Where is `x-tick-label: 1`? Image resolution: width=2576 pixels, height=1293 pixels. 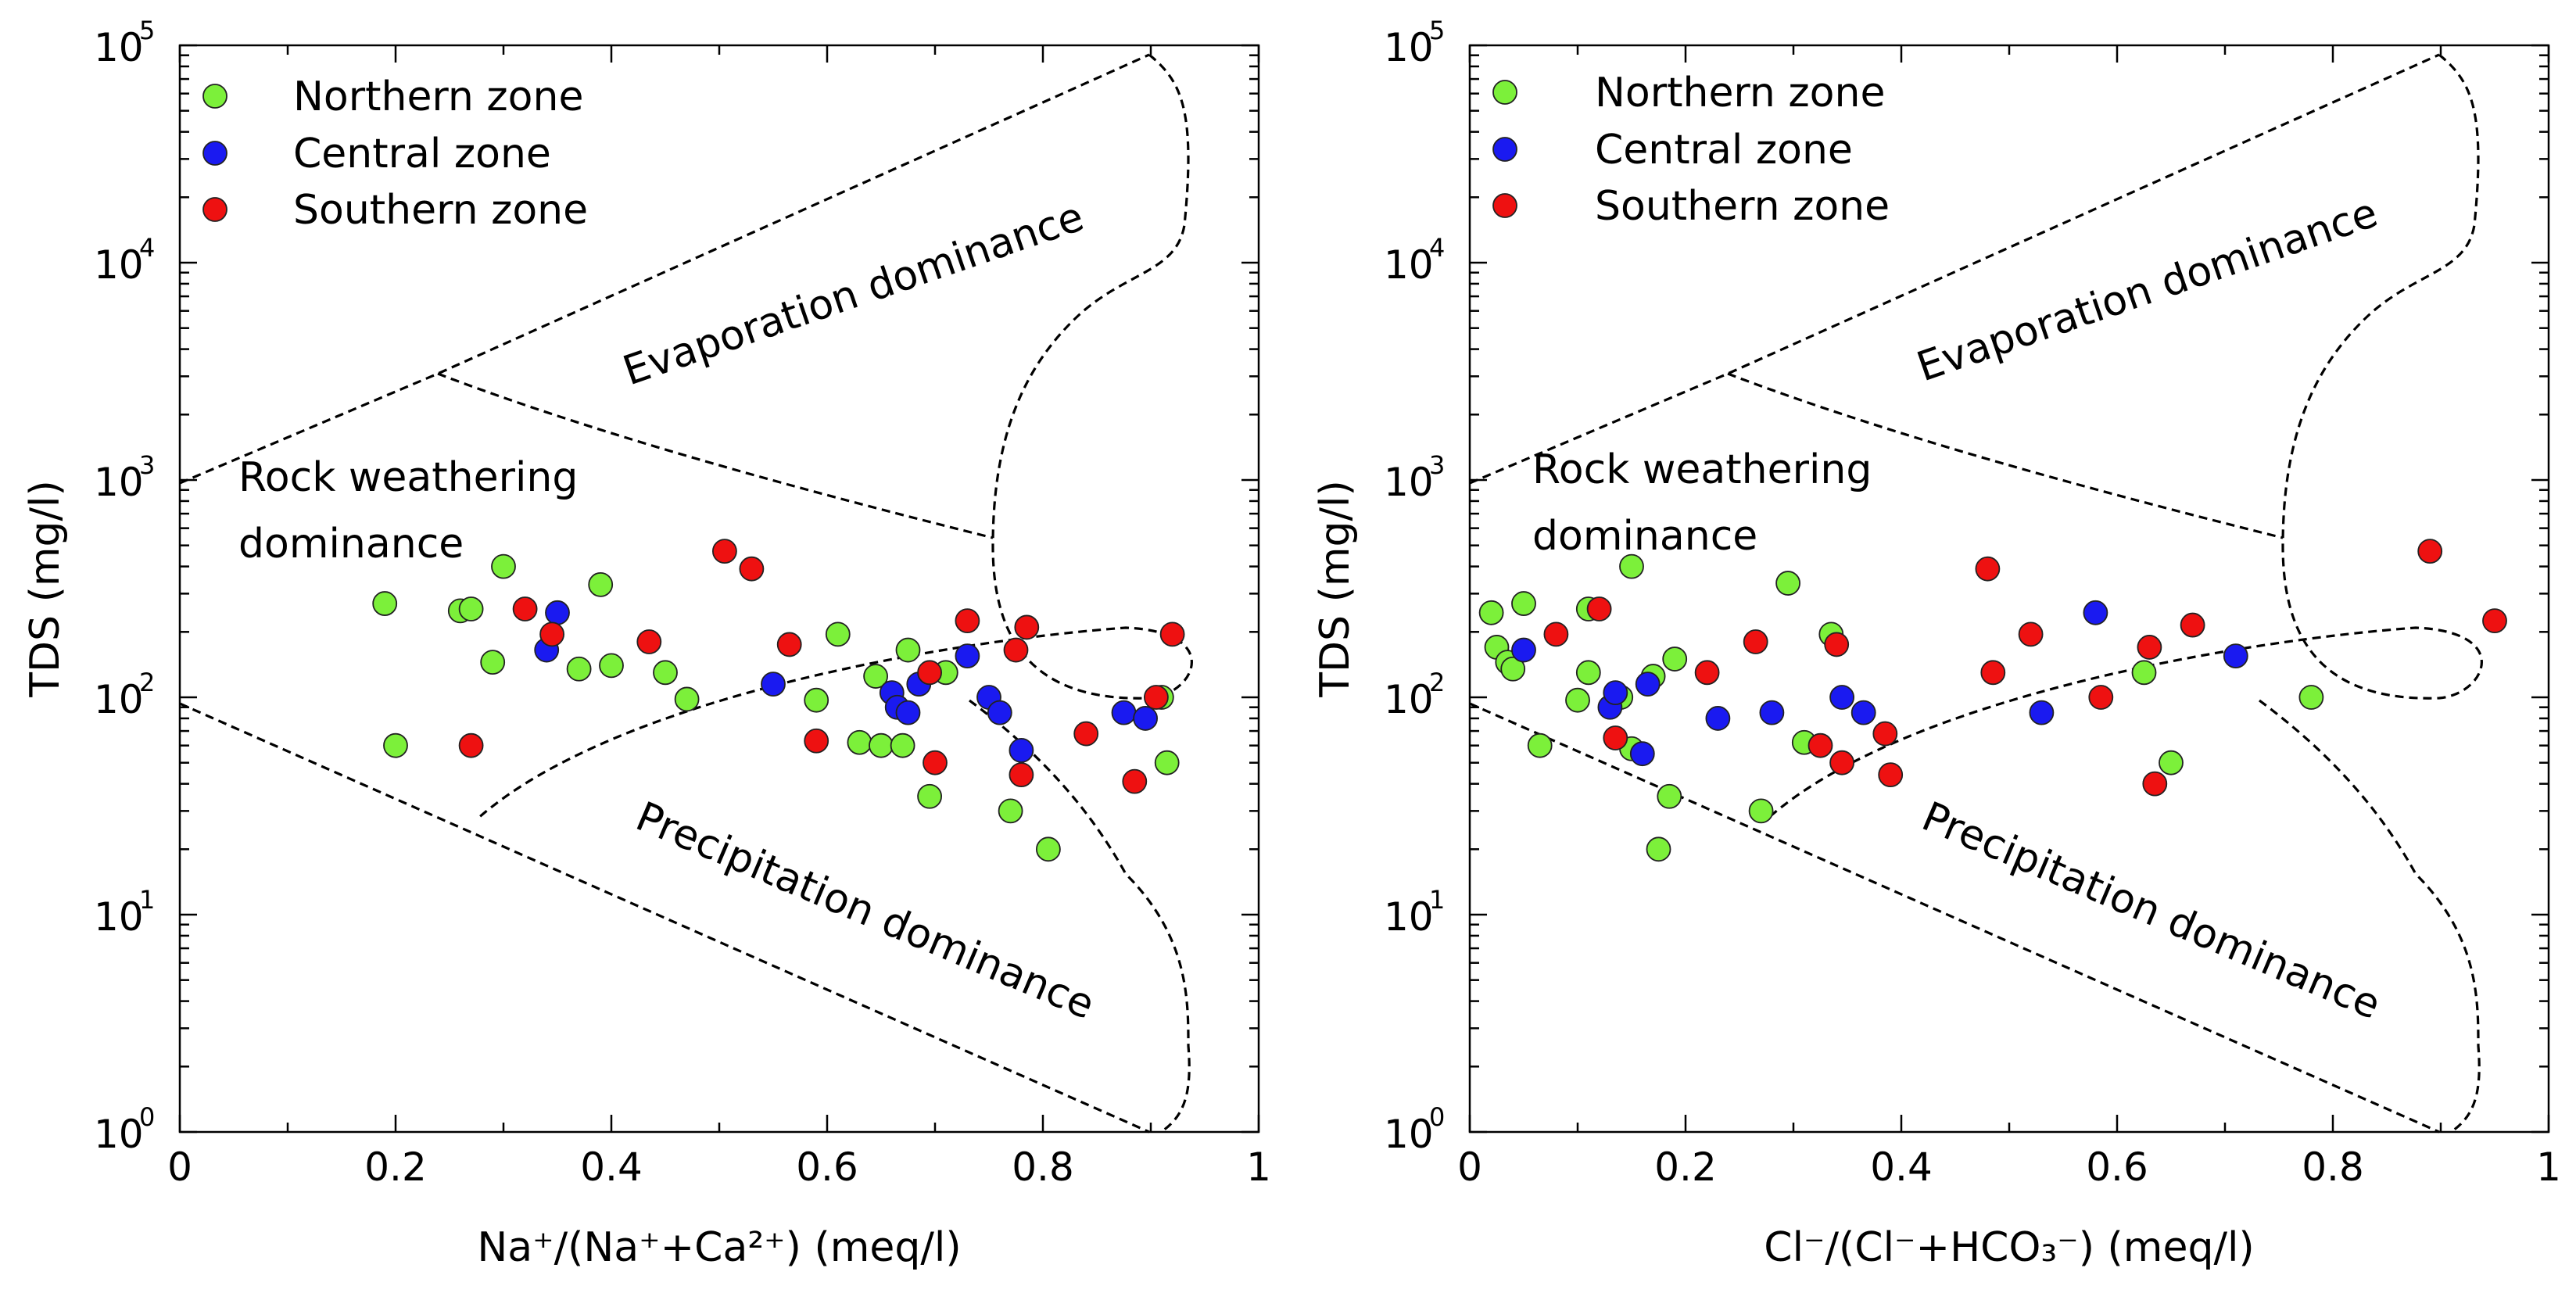
x-tick-label: 1 is located at coordinates (2548, 1167).